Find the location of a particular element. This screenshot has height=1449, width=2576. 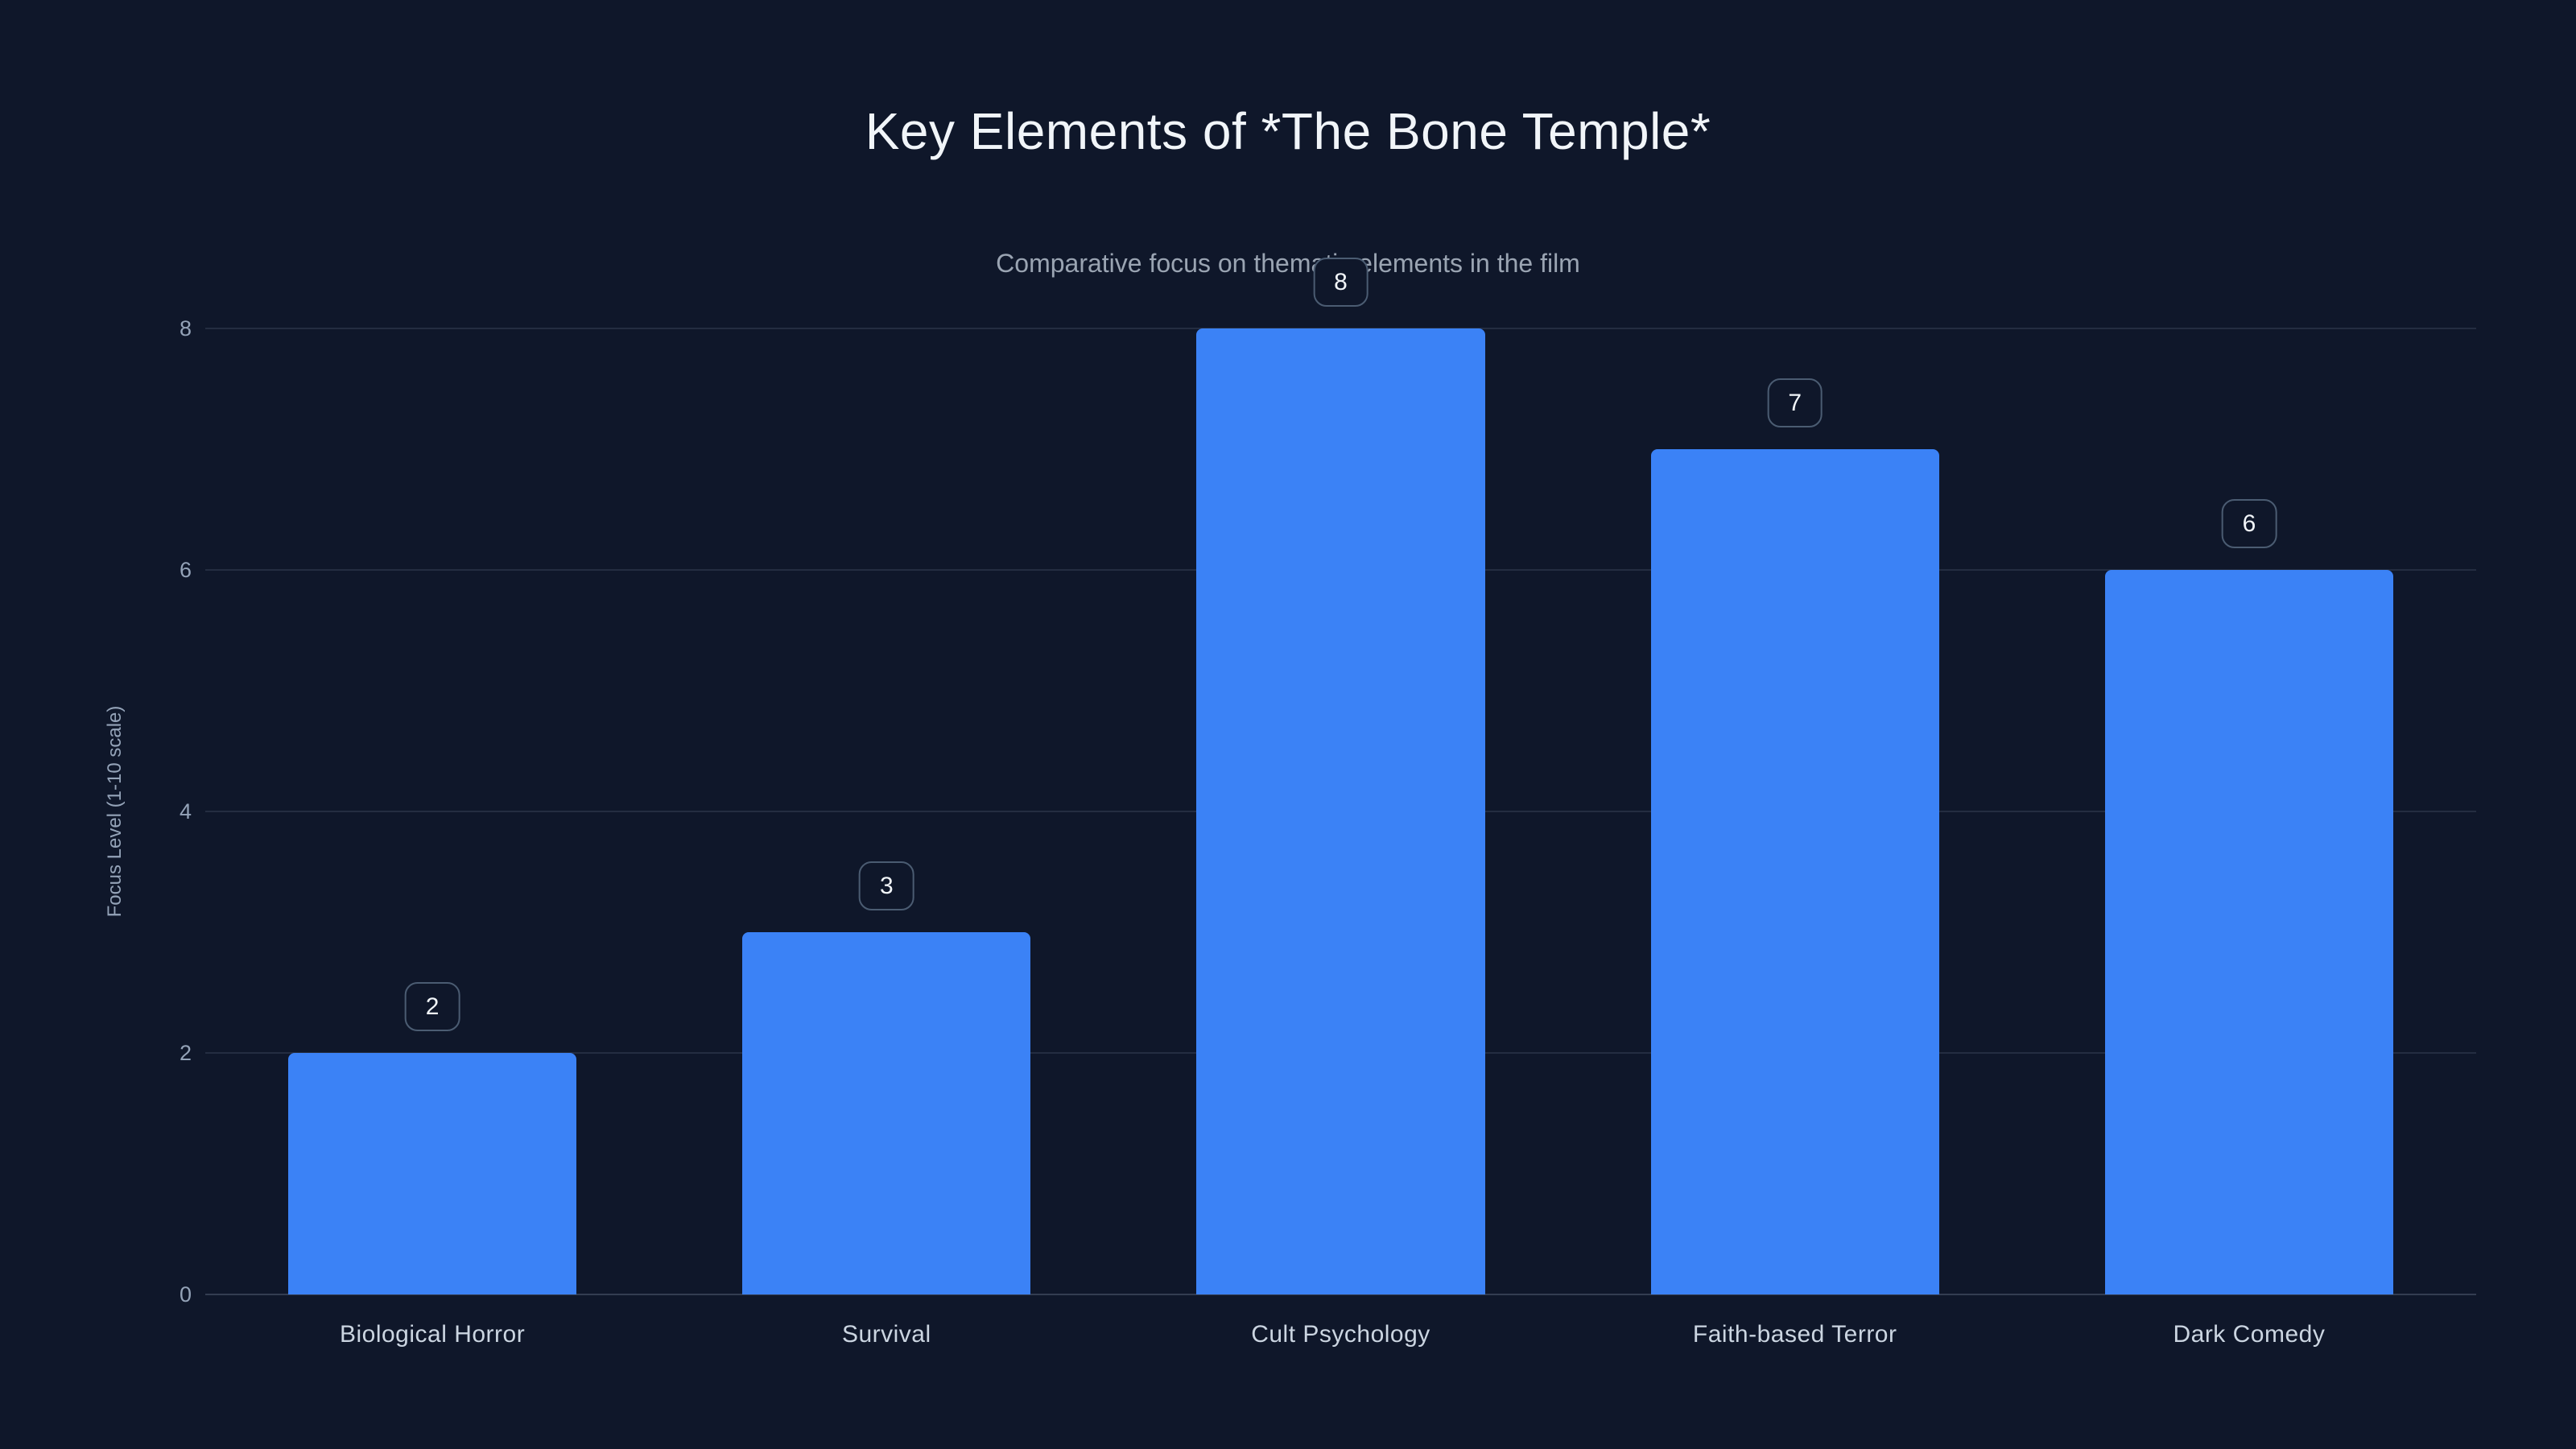

x-label-cult-psychology: Cult Psychology is located at coordinates (1340, 1334).